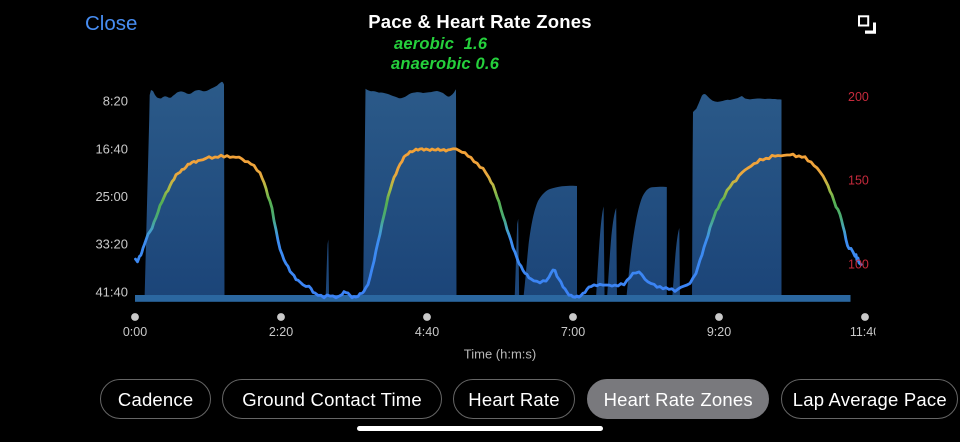  Describe the element at coordinates (719, 332) in the screenshot. I see `svg-text: 9:20` at that location.